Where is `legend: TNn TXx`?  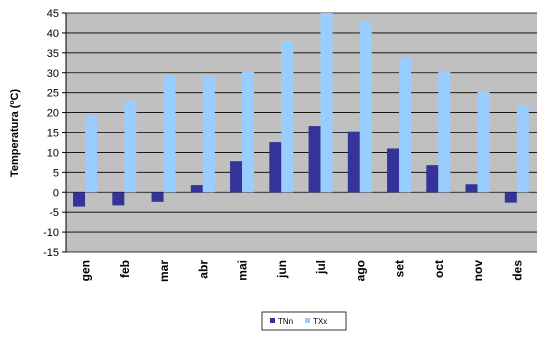 legend: TNn TXx is located at coordinates (304, 321).